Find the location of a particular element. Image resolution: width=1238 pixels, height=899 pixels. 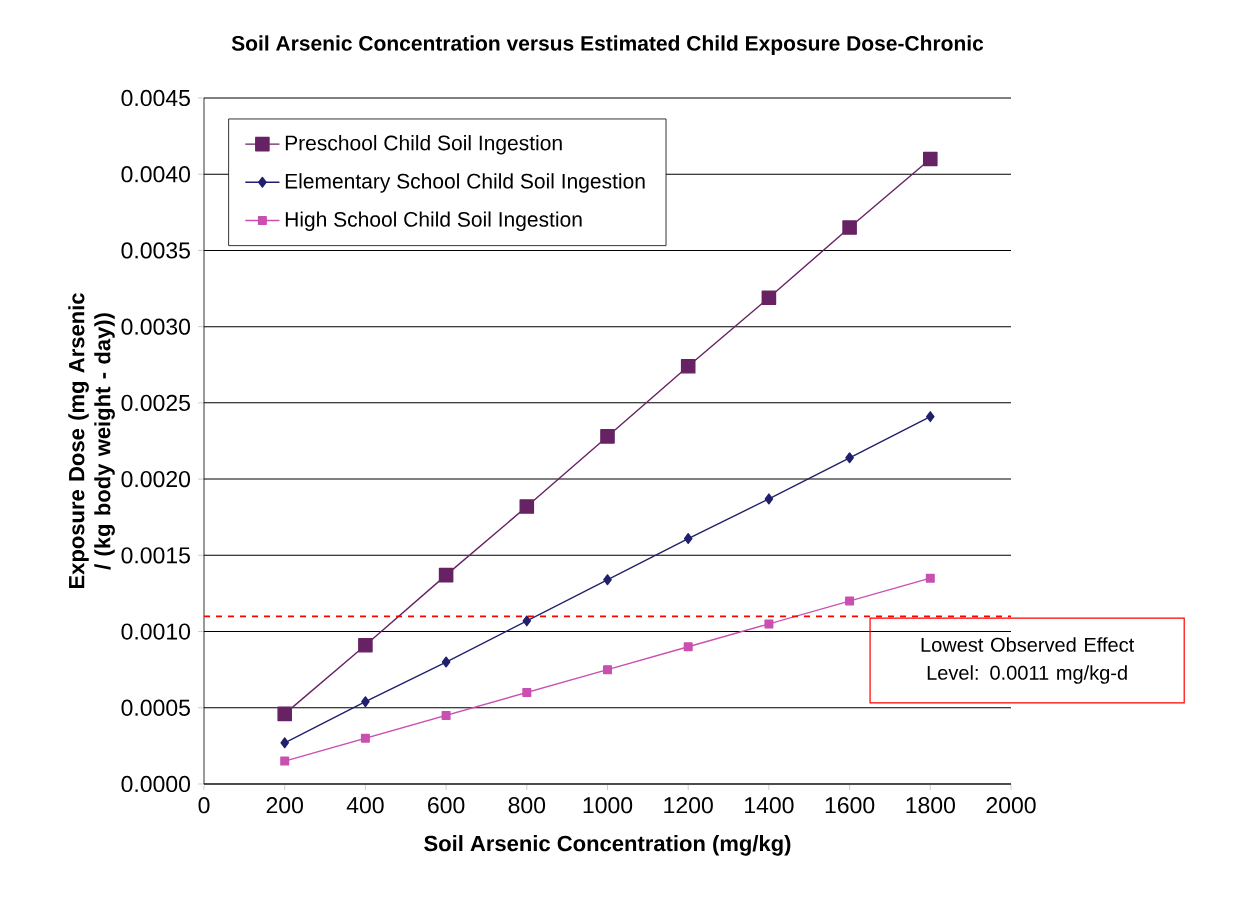

y-tick-label: 0.0030 is located at coordinates (156, 326).